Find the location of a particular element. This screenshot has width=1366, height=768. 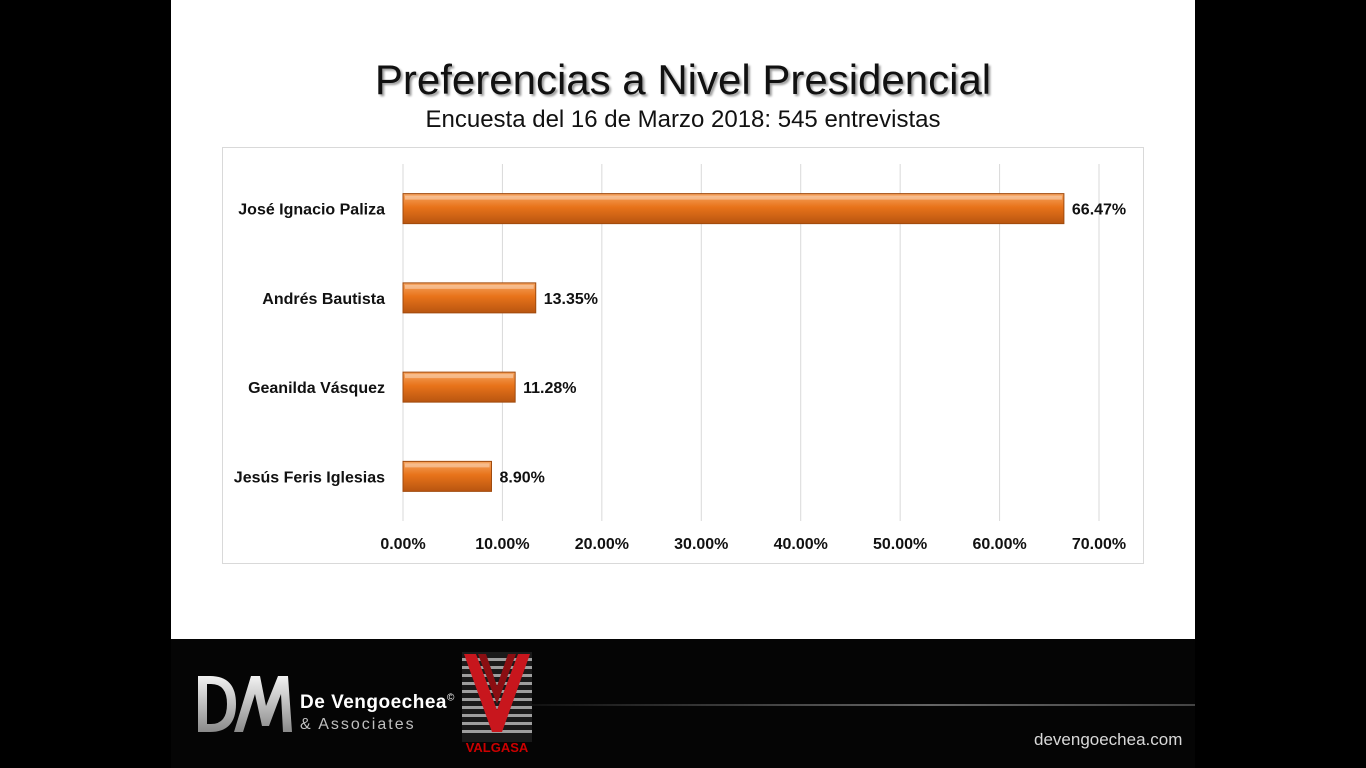

brand-name: De Vengoechea© is located at coordinates (377, 703).